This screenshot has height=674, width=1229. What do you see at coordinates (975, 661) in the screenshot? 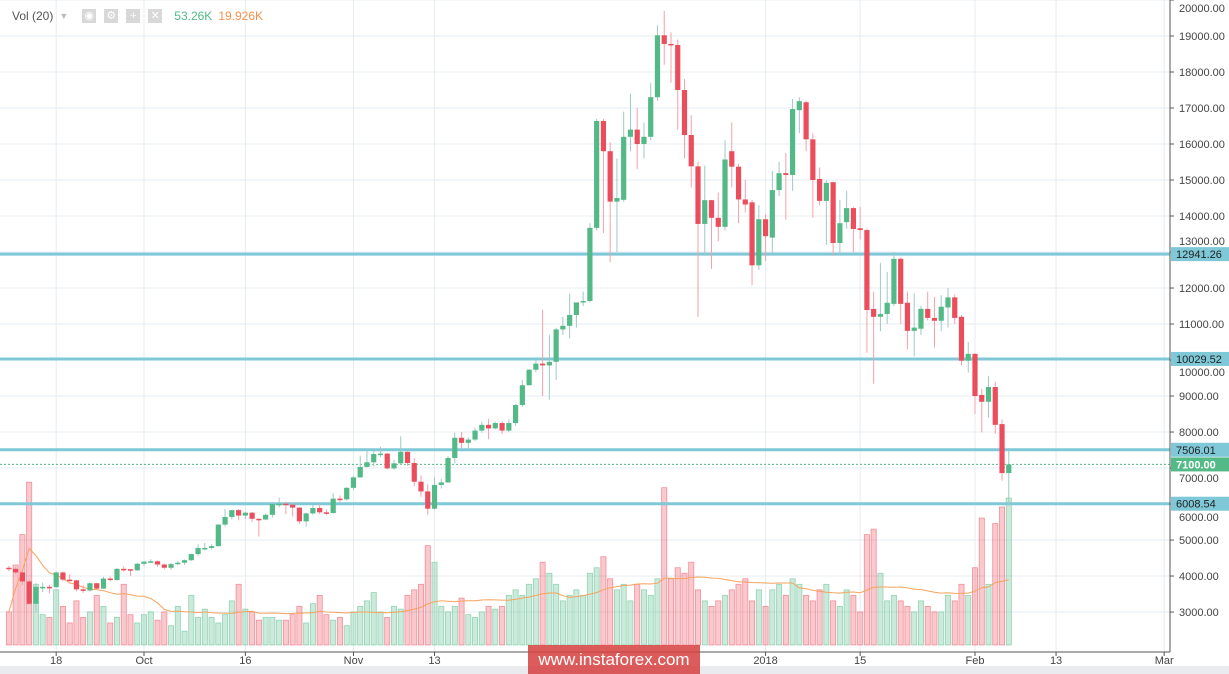
I see `time-tick-label: Feb` at bounding box center [975, 661].